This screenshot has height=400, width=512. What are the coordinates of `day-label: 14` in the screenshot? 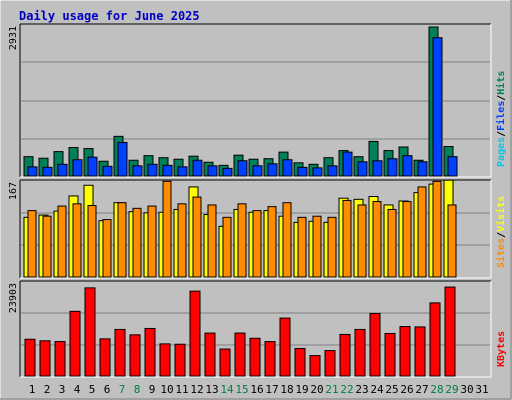 It's located at (227, 389).